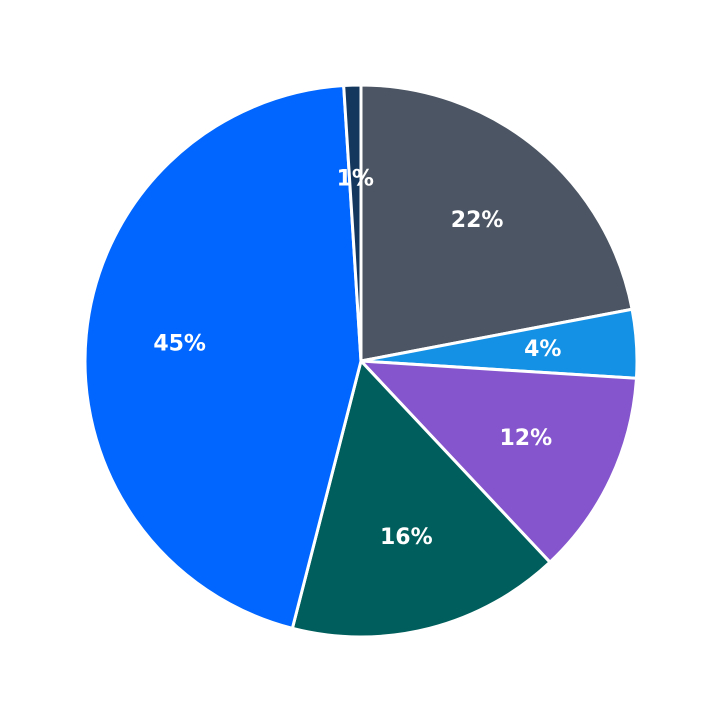 The height and width of the screenshot is (723, 723). What do you see at coordinates (355, 178) in the screenshot?
I see `pie-slice-label-5: 1%` at bounding box center [355, 178].